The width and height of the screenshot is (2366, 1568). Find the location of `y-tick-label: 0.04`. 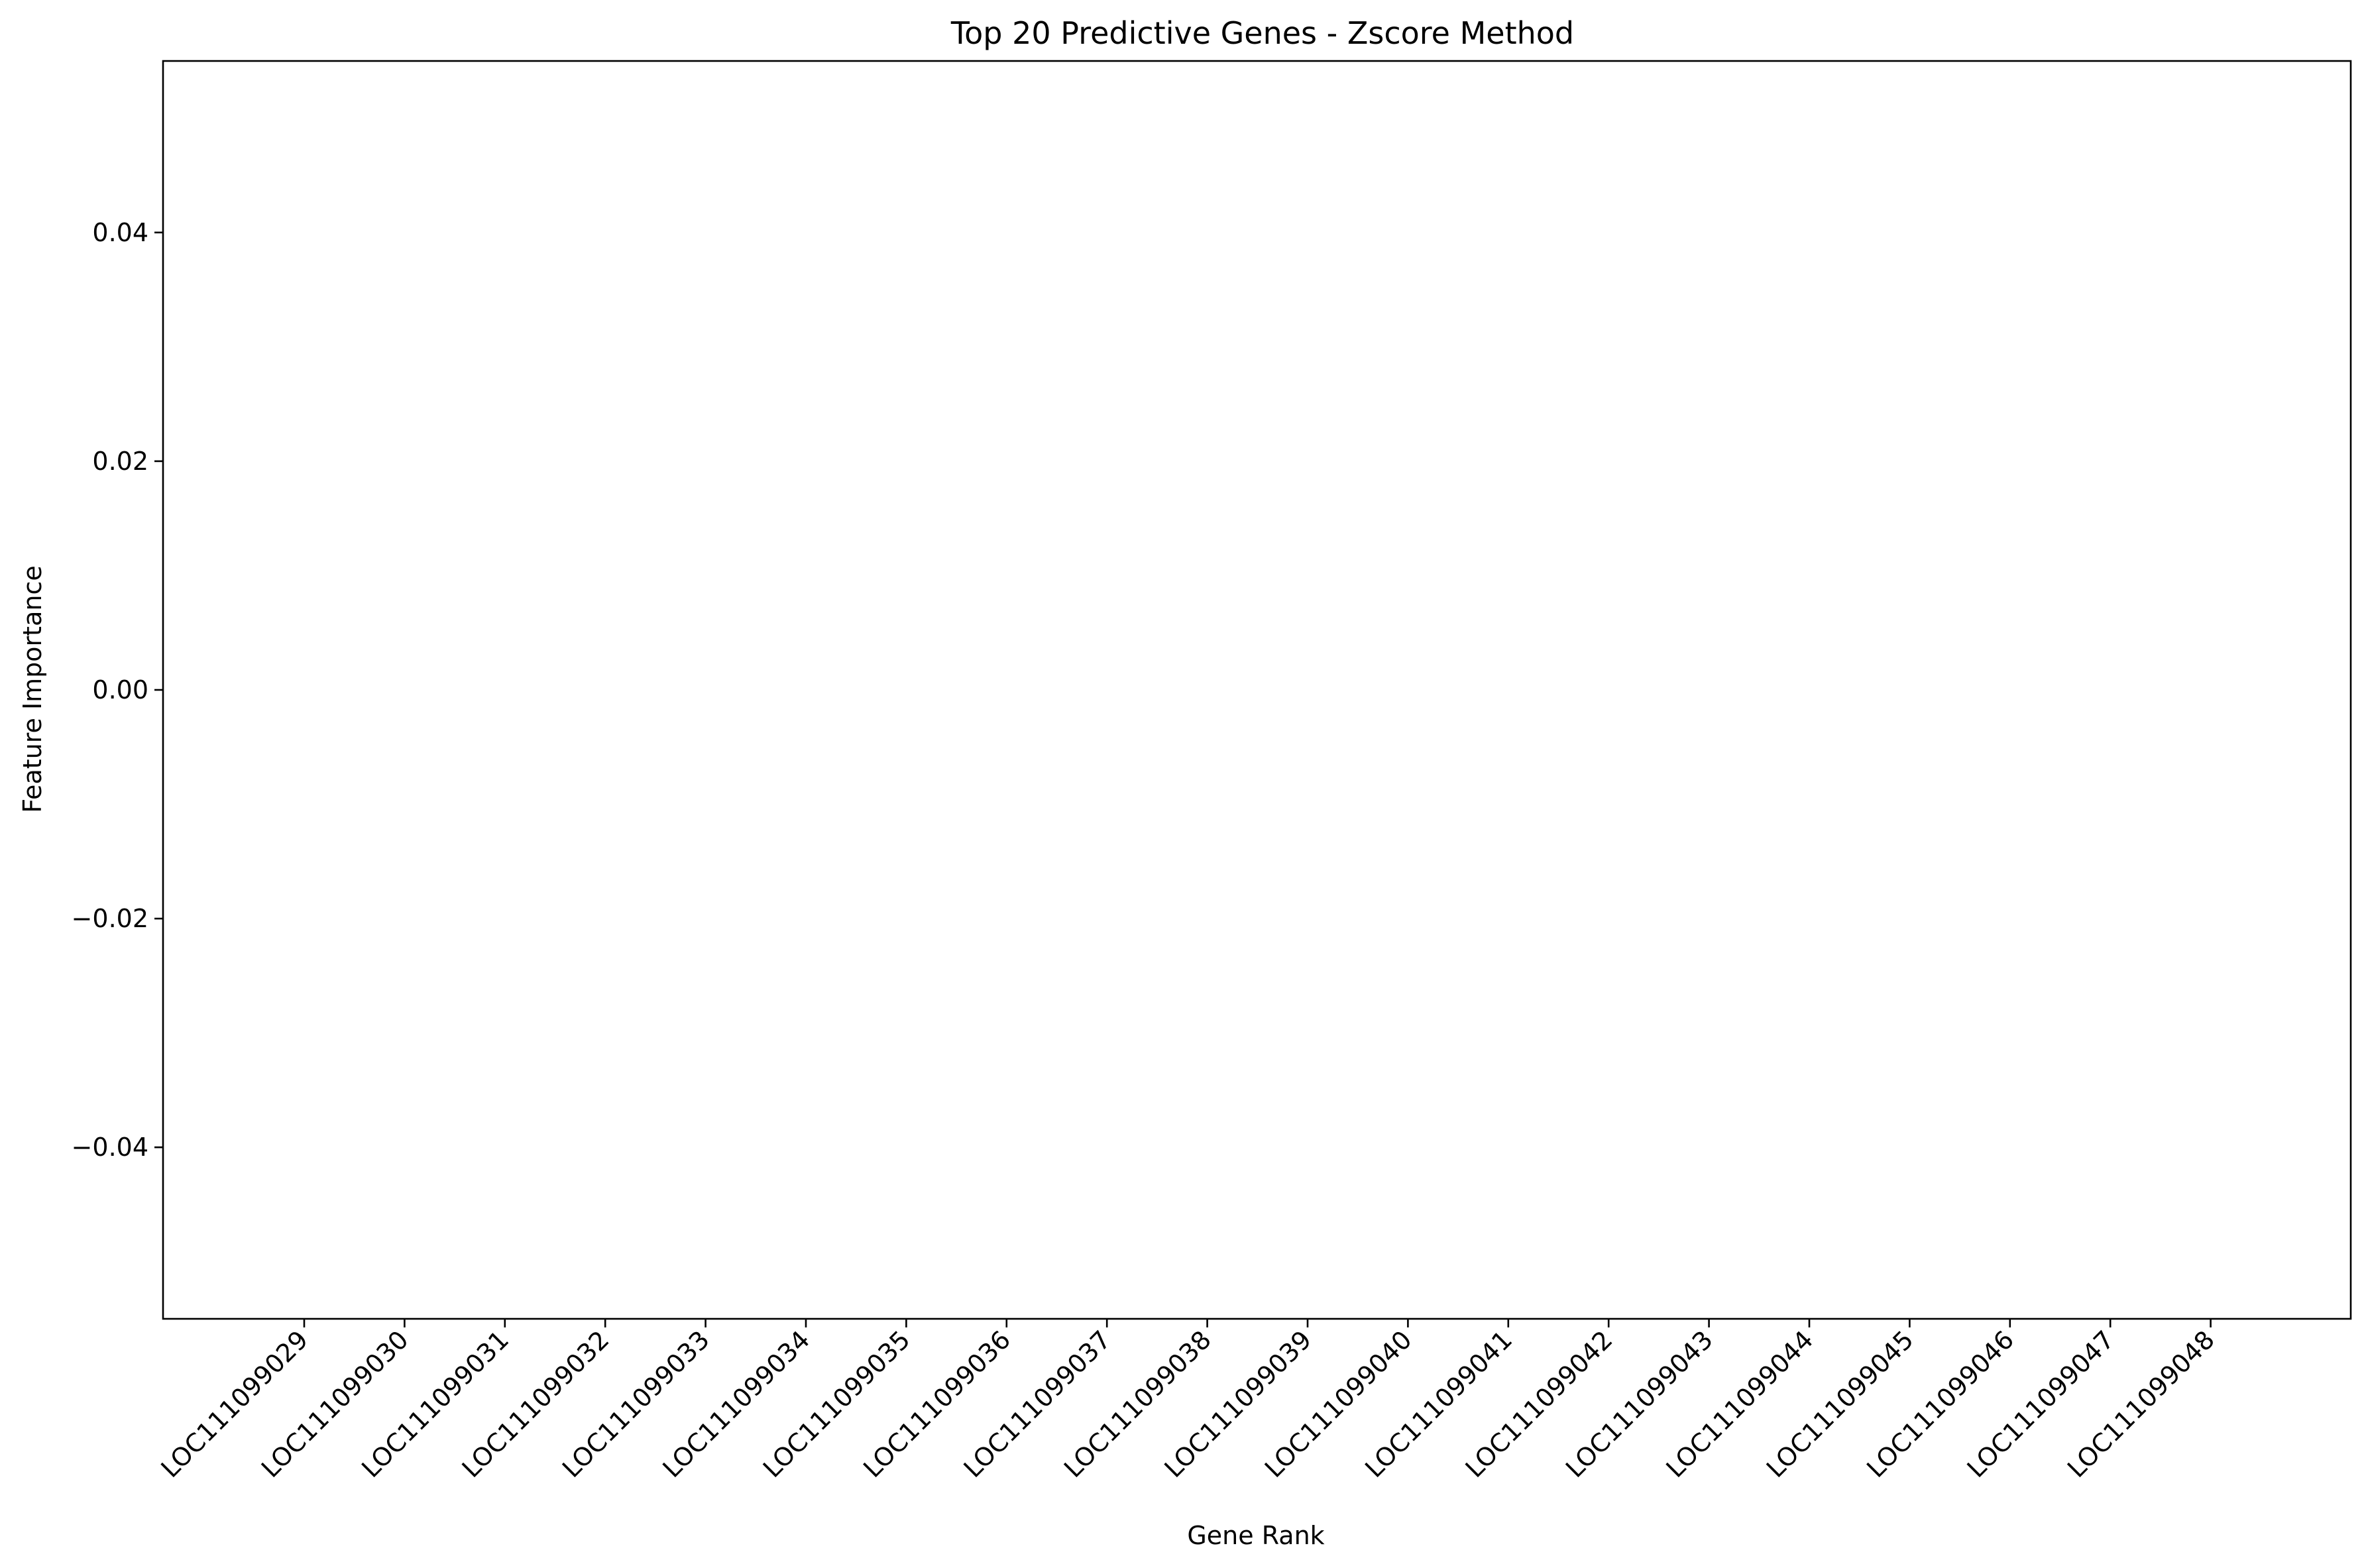

y-tick-label: 0.04 is located at coordinates (120, 232).